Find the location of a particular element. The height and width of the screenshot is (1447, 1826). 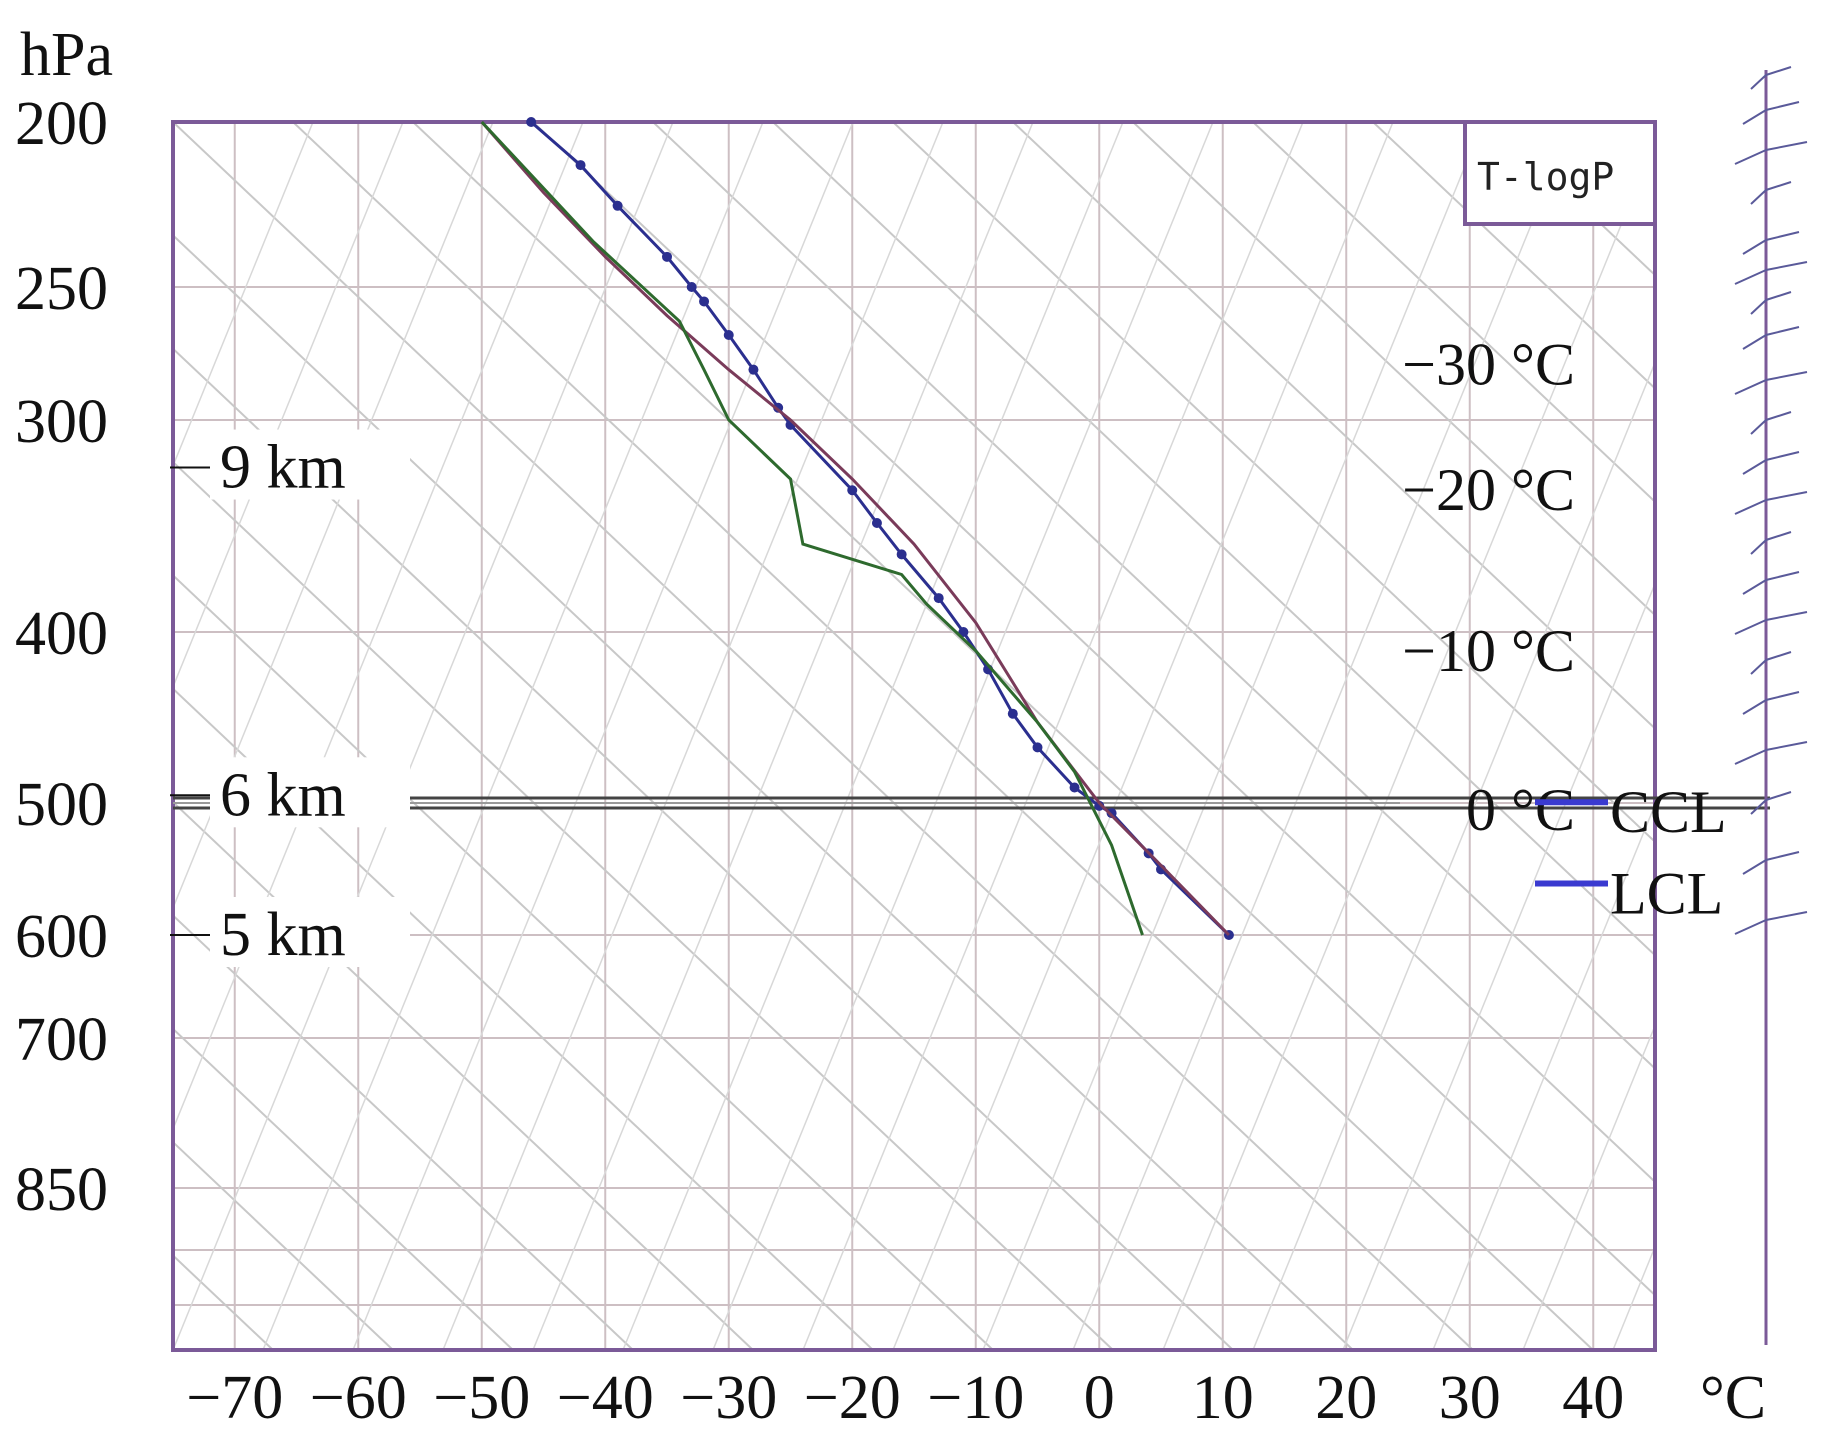

y-tick-label: 700 is located at coordinates (61, 1040).